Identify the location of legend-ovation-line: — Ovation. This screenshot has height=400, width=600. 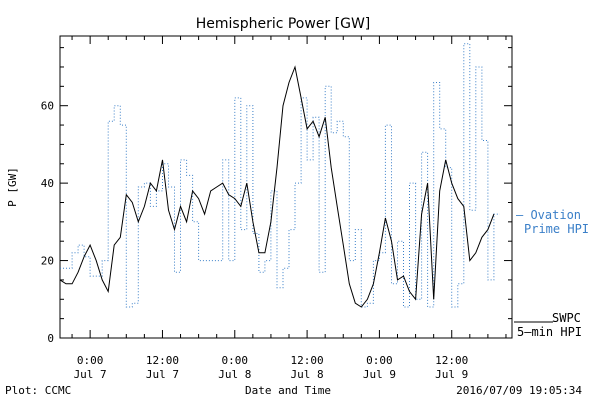
(548, 215).